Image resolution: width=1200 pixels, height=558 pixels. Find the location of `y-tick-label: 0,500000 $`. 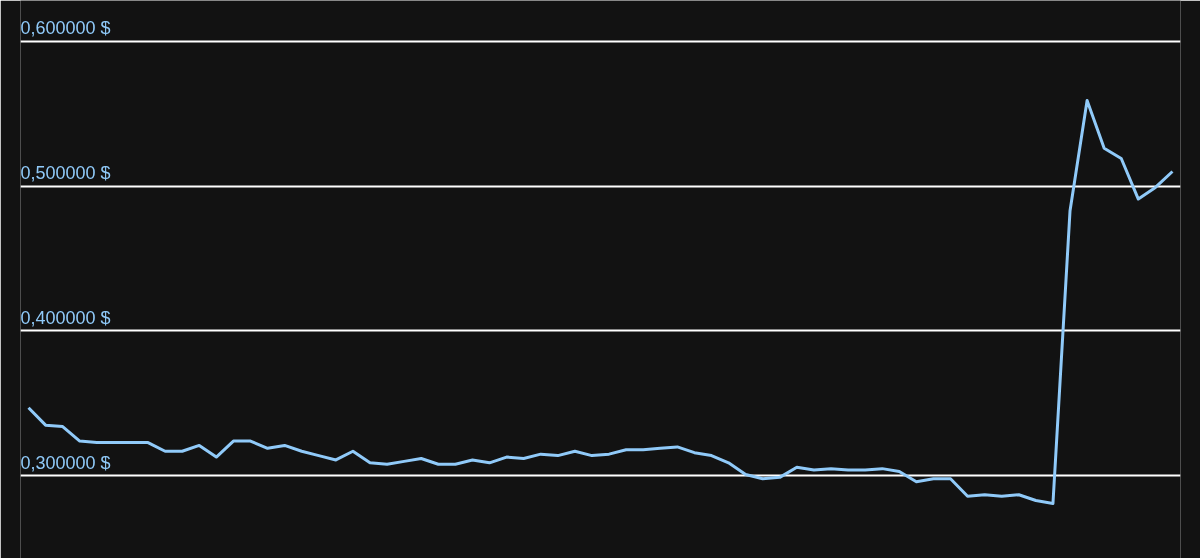

y-tick-label: 0,500000 $ is located at coordinates (65, 173).